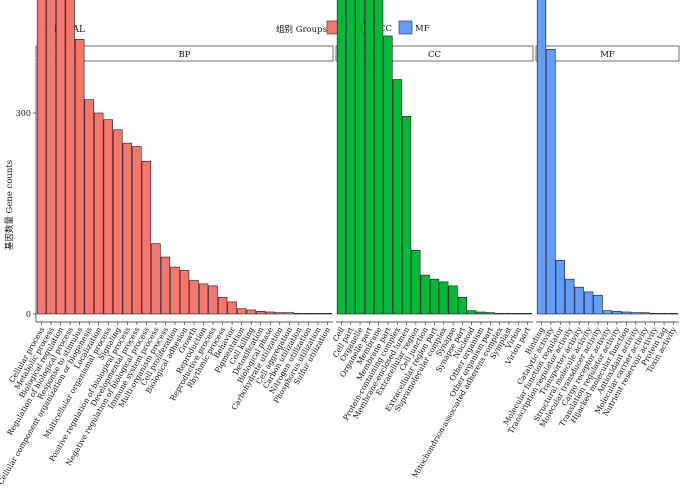 The image size is (700, 492). What do you see at coordinates (28, 314) in the screenshot?
I see `y-tick-label: 0` at bounding box center [28, 314].